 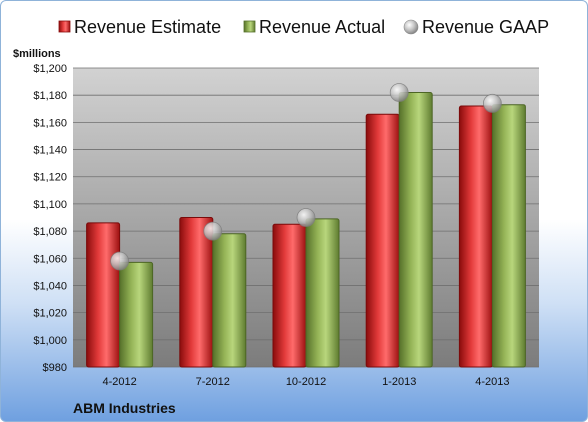 What do you see at coordinates (399, 382) in the screenshot?
I see `x-tick-label: 1-2013` at bounding box center [399, 382].